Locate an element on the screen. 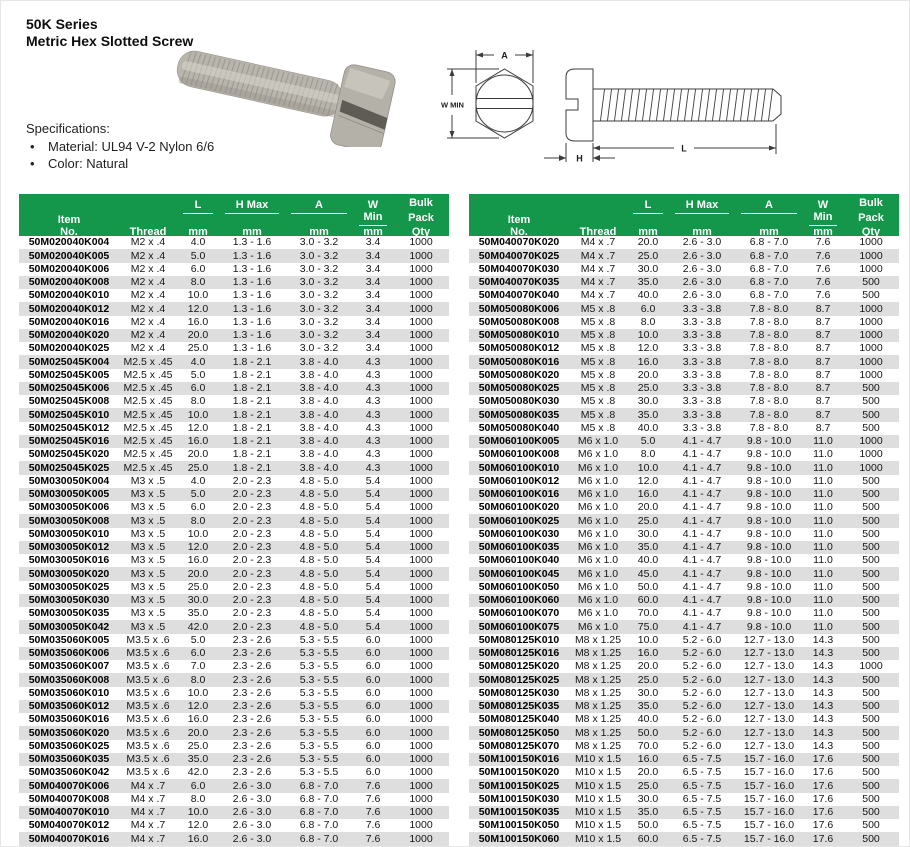  cell-thread: M5 x .8 is located at coordinates (598, 362).